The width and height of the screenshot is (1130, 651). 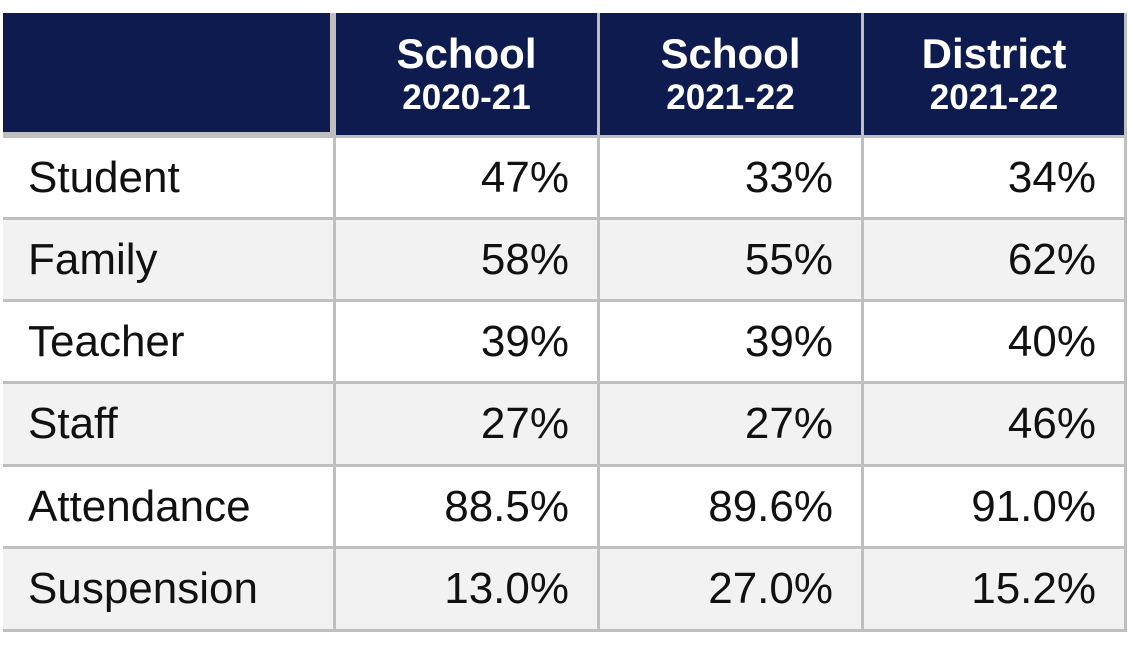 I want to click on row-label: Suspension, so click(x=168, y=589).